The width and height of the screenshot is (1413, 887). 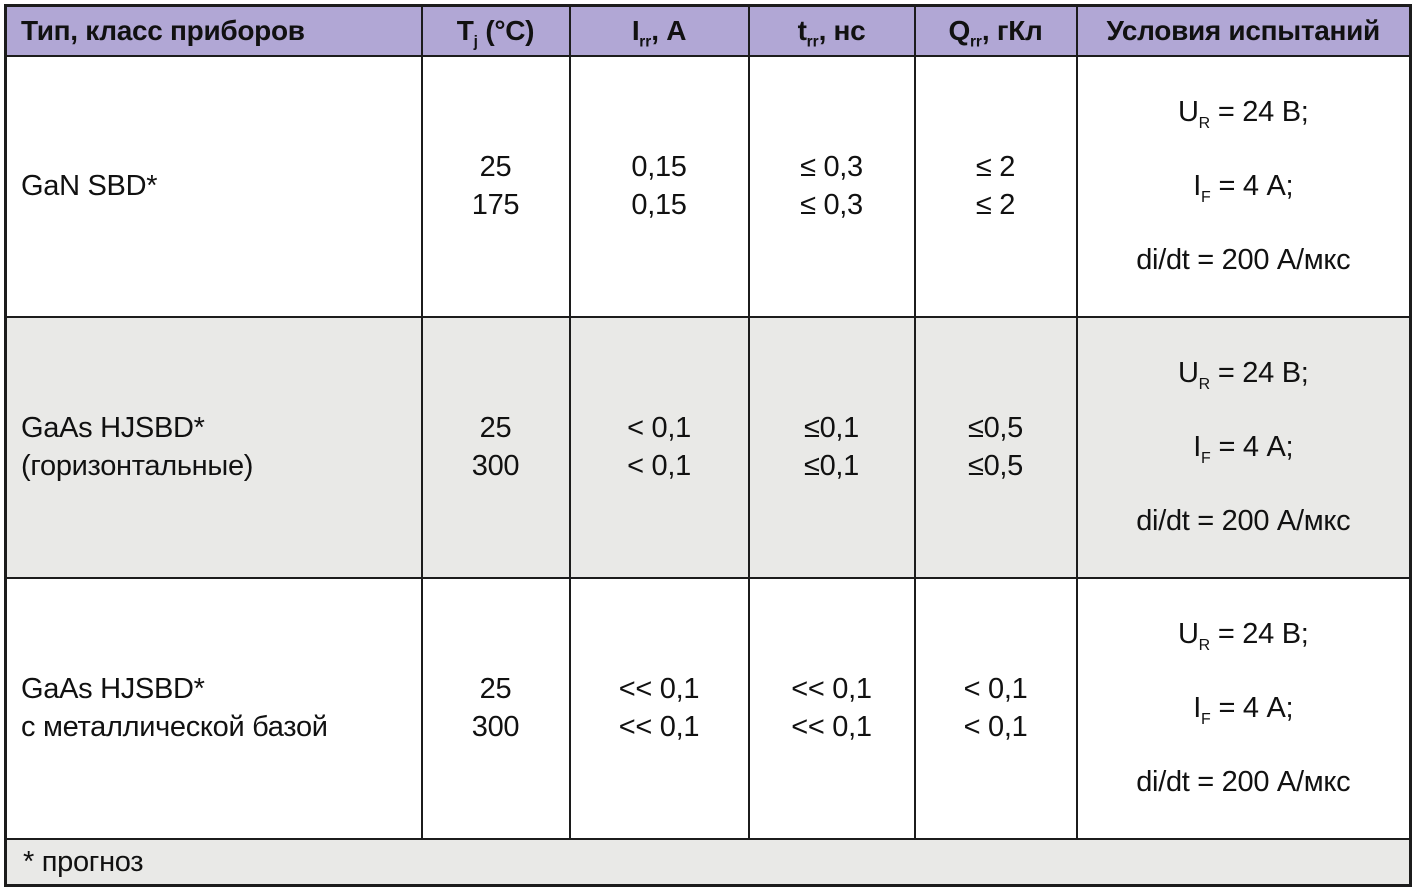 I want to click on column-header-trr: trr, нс, so click(x=831, y=30).